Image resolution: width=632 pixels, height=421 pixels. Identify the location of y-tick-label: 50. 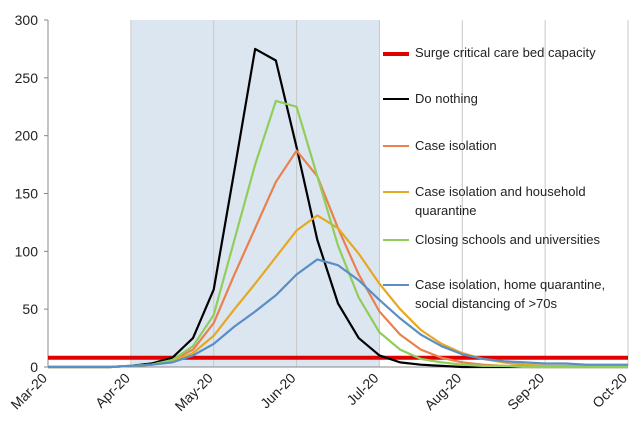
(30, 309).